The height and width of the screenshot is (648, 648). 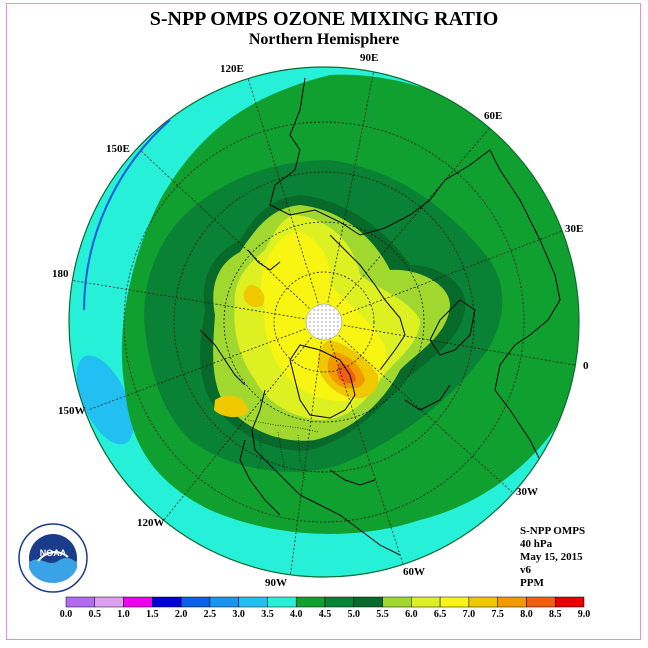 I want to click on map-title: S-NPP OMPS OZONE MIXING RATIO, so click(x=324, y=19).